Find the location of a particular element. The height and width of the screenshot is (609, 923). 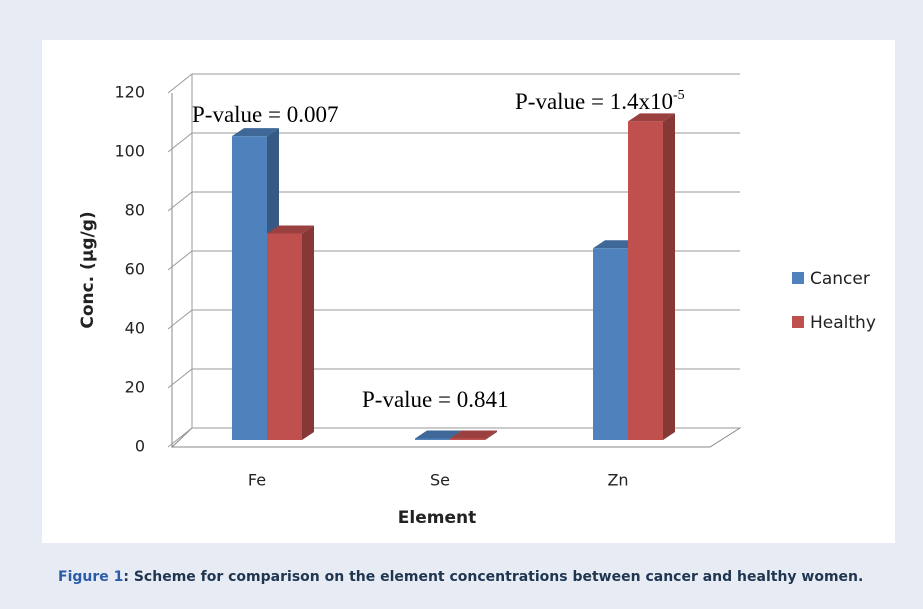

annotation: P-value = 0.007 is located at coordinates (265, 114).